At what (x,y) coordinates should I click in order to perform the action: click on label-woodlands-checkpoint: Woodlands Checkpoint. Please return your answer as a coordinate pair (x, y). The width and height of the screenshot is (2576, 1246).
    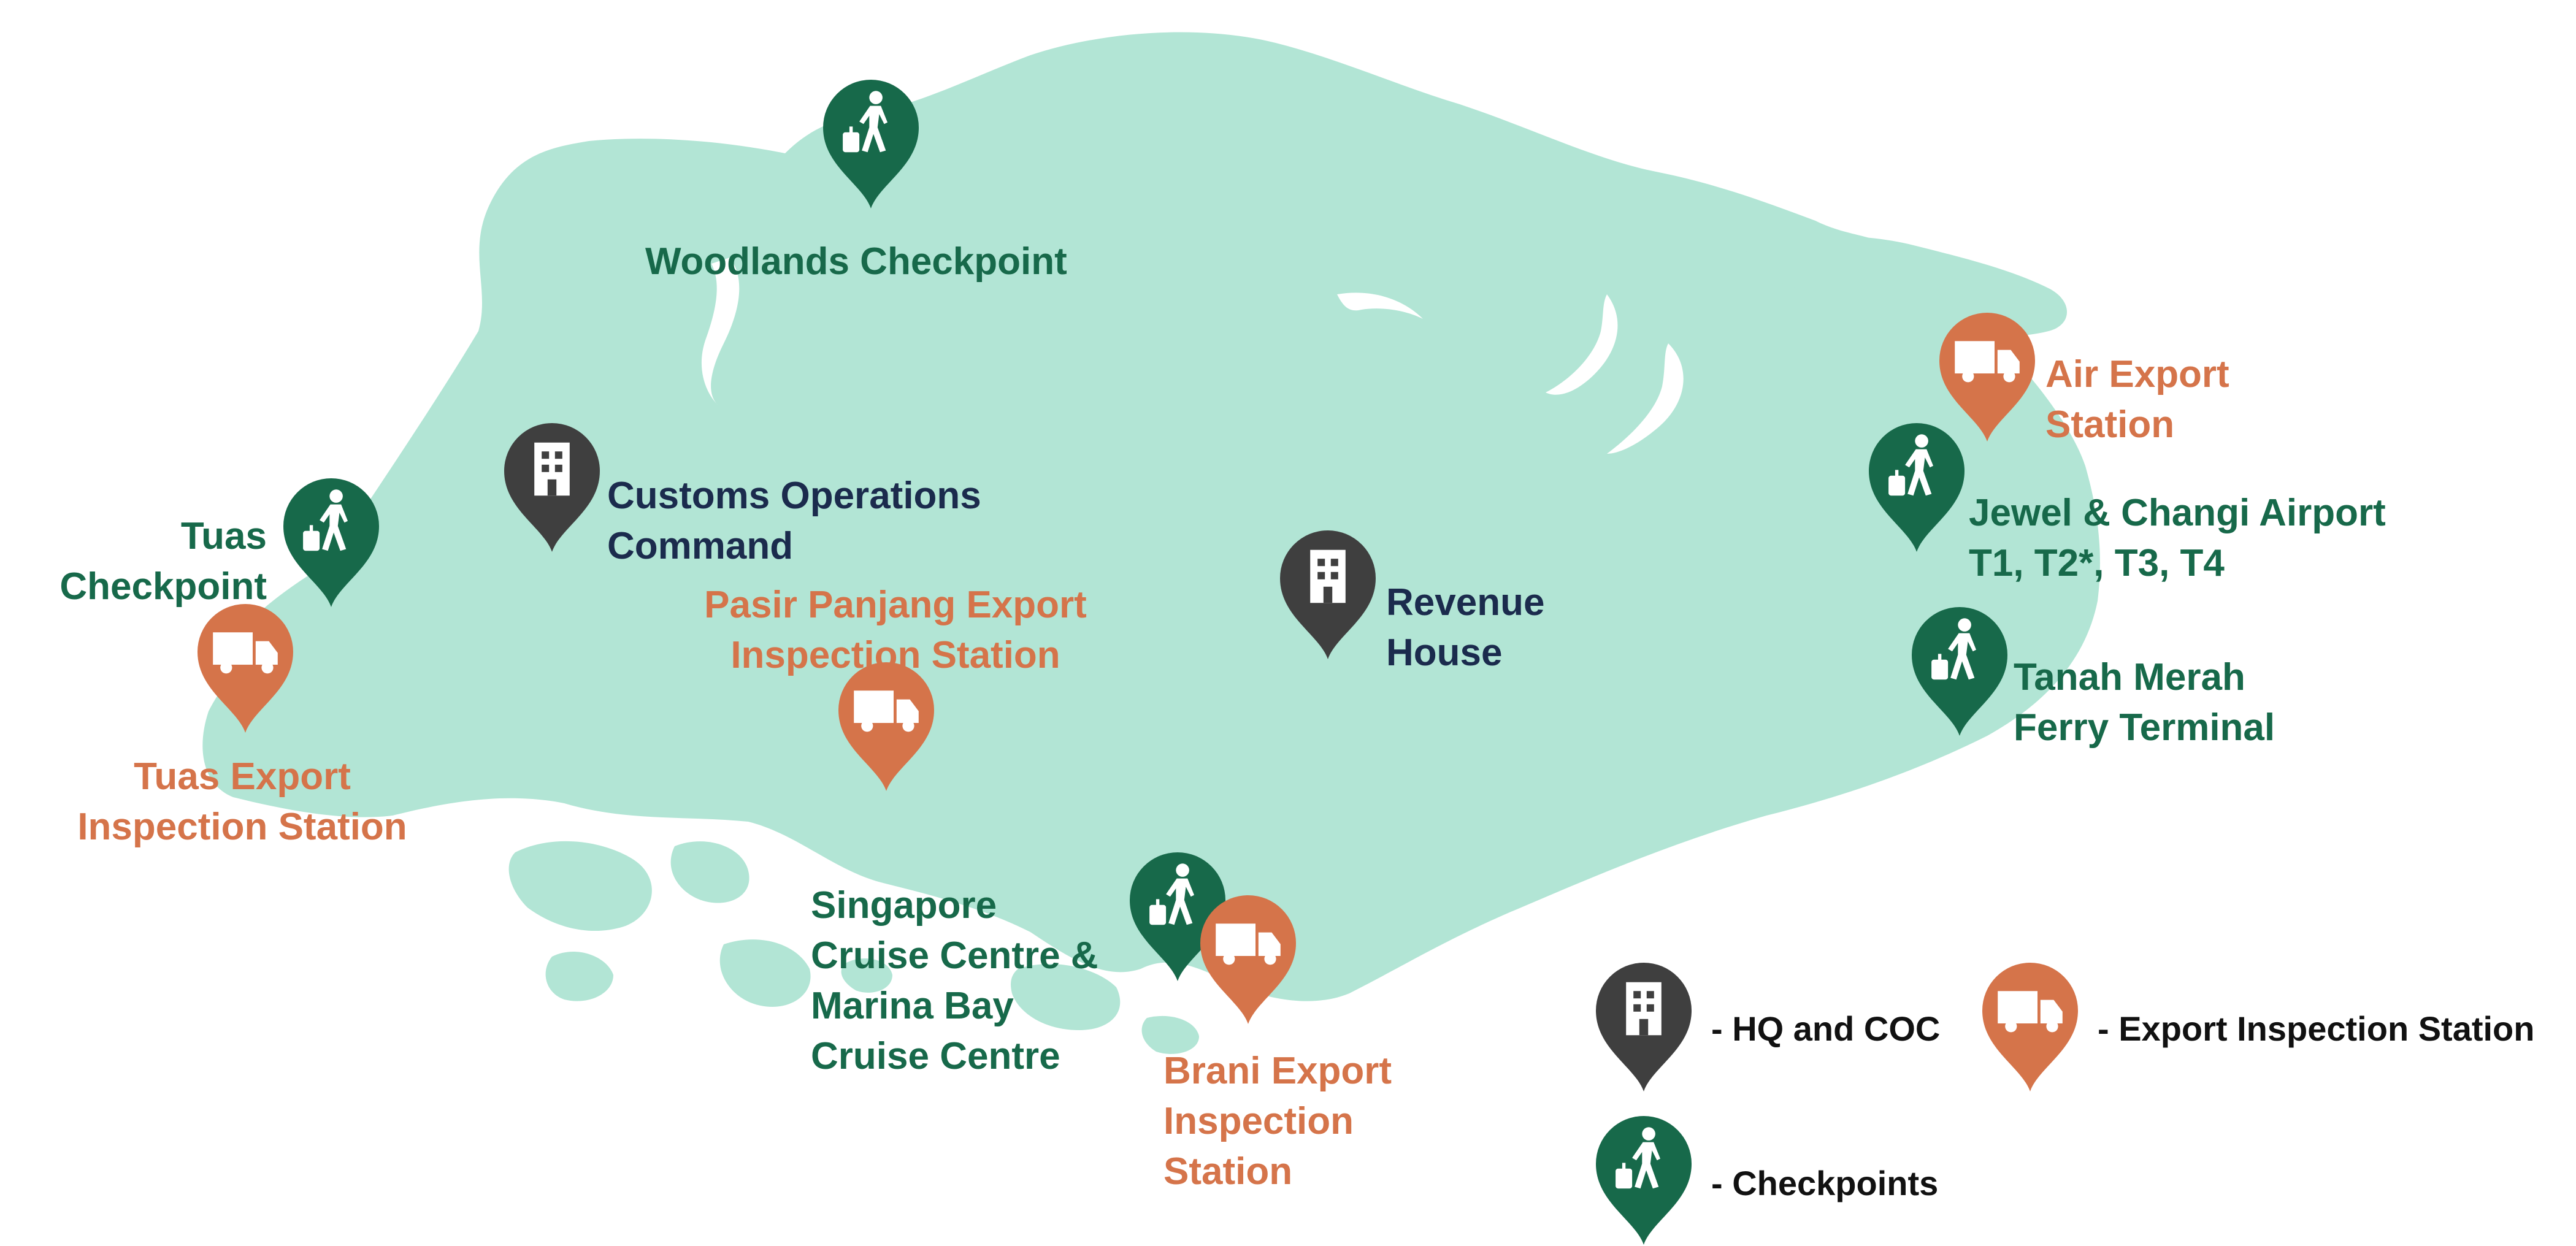
    Looking at the image, I should click on (856, 262).